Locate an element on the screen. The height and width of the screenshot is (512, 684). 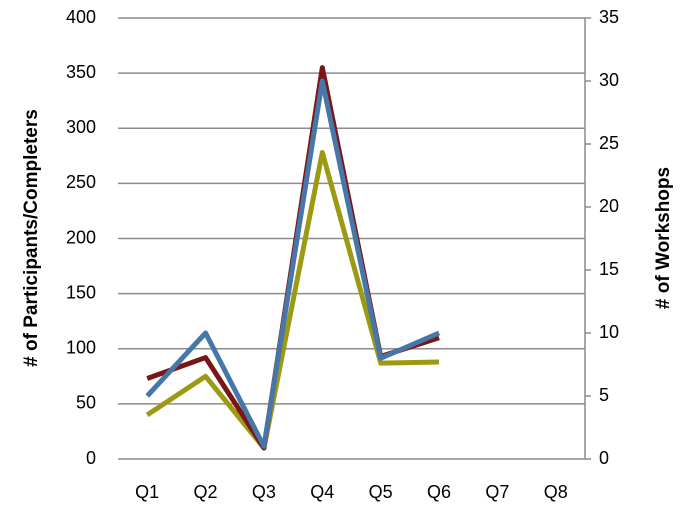
y-tick-label: 100 is located at coordinates (81, 348).